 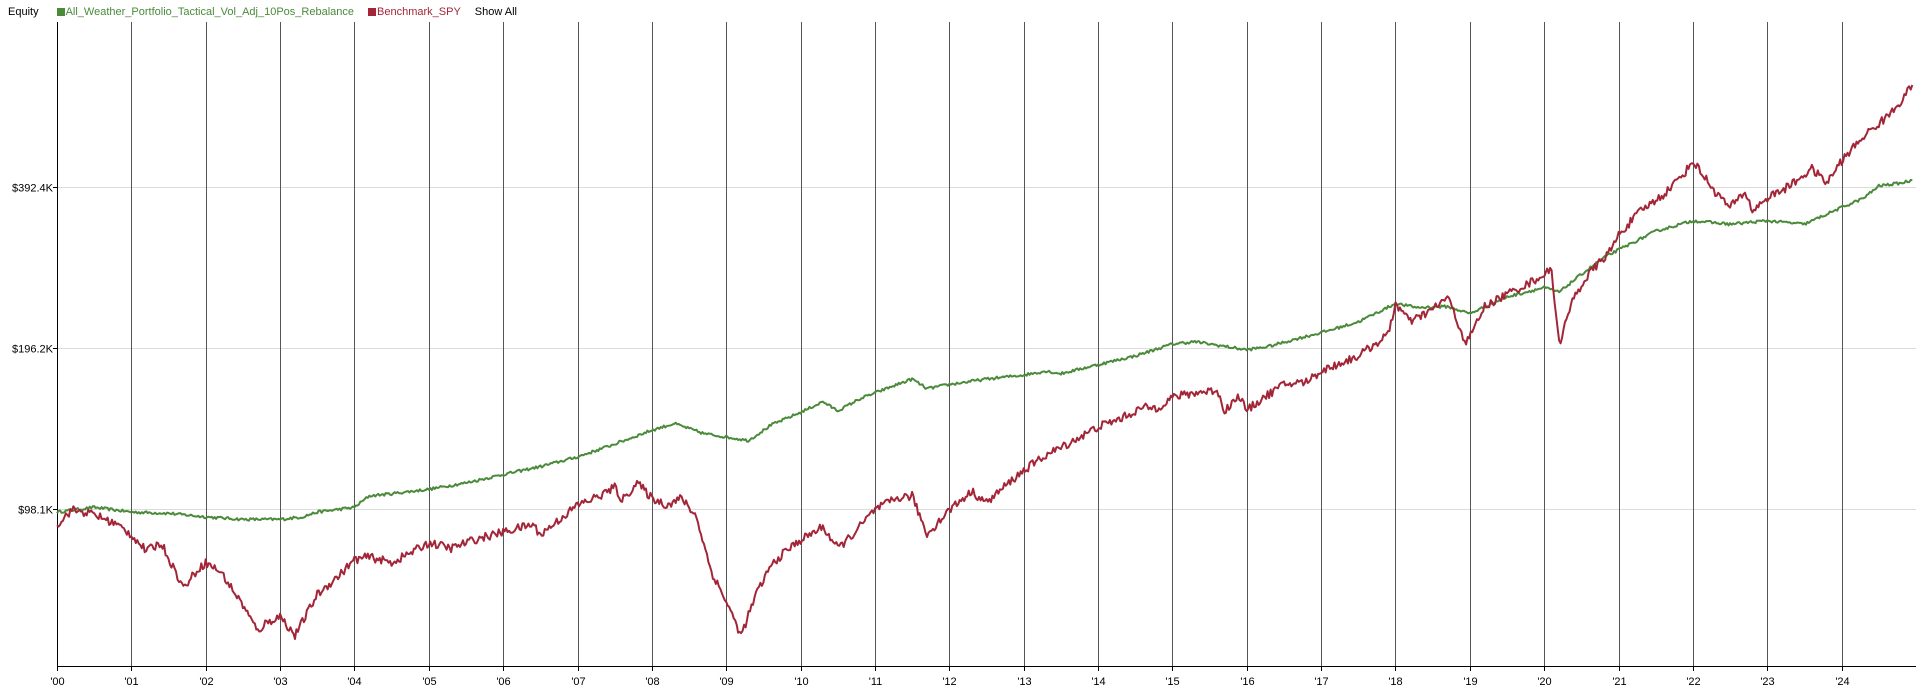 I want to click on x-tick-label: '19, so click(x=1470, y=682).